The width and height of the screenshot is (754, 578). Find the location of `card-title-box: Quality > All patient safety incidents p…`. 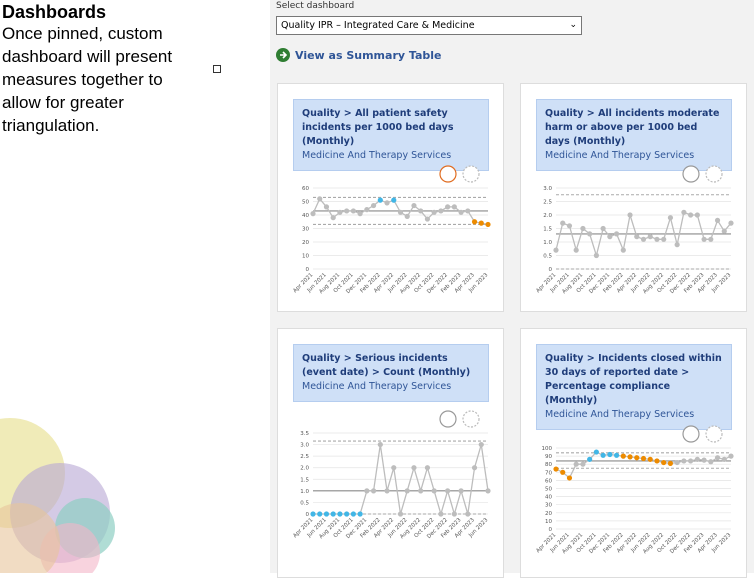

card-title-box: Quality > All patient safety incidents p… is located at coordinates (391, 135).